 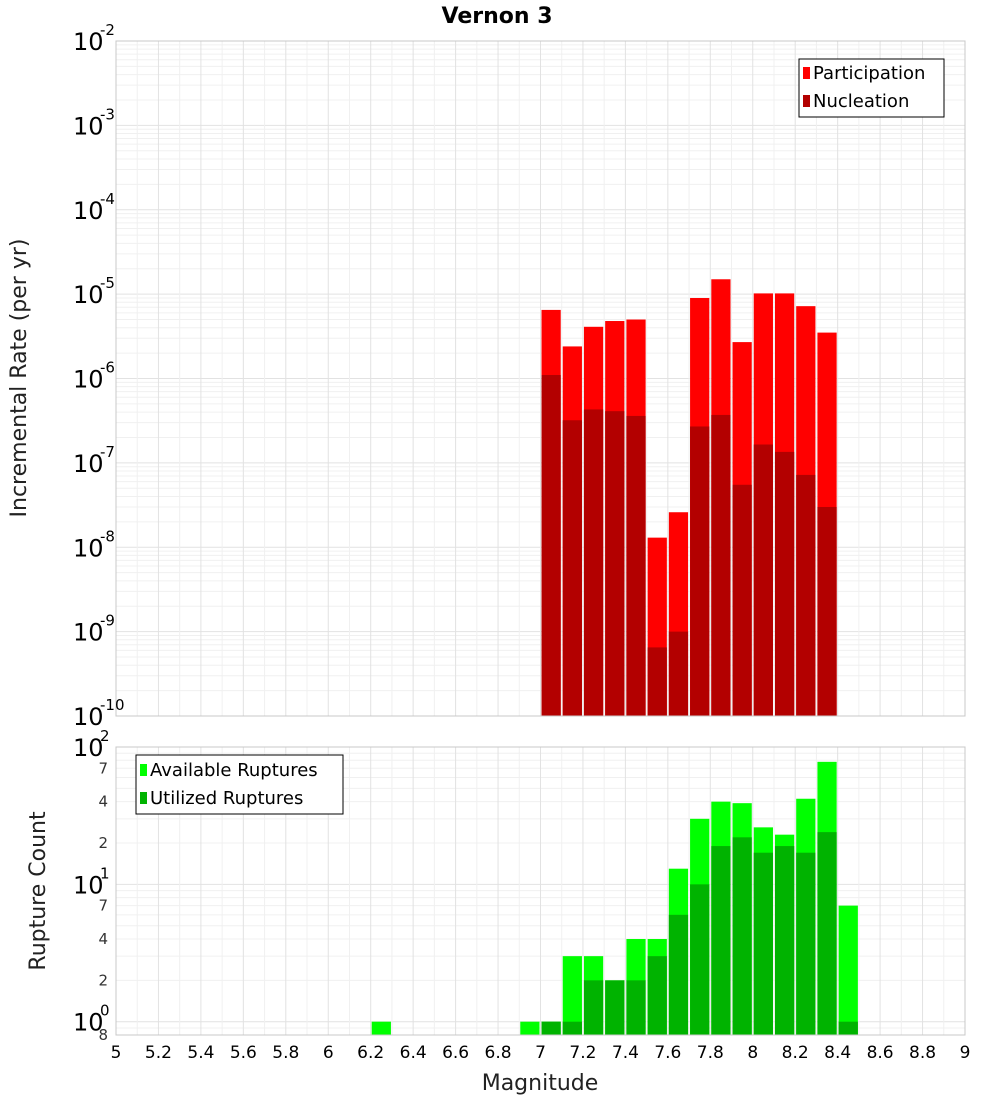 I want to click on x-axis-label: Magnitude, so click(x=540, y=1083).